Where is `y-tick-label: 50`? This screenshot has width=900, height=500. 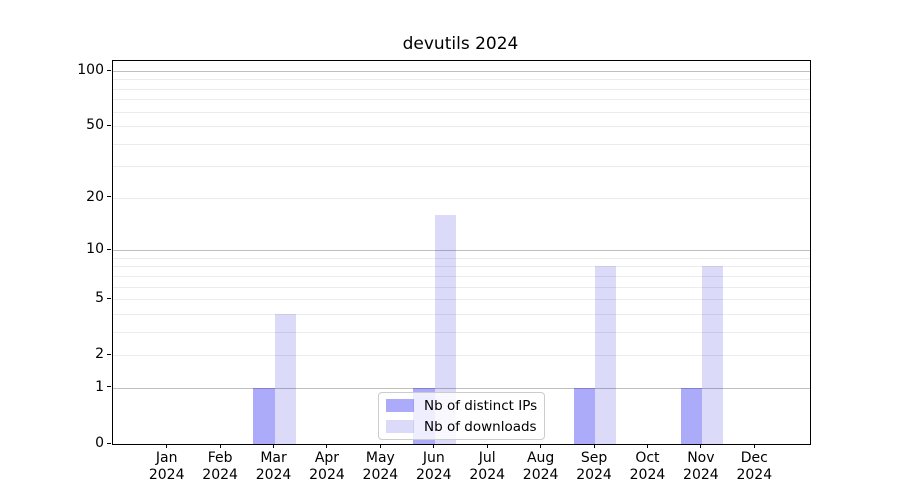 y-tick-label: 50 is located at coordinates (95, 125).